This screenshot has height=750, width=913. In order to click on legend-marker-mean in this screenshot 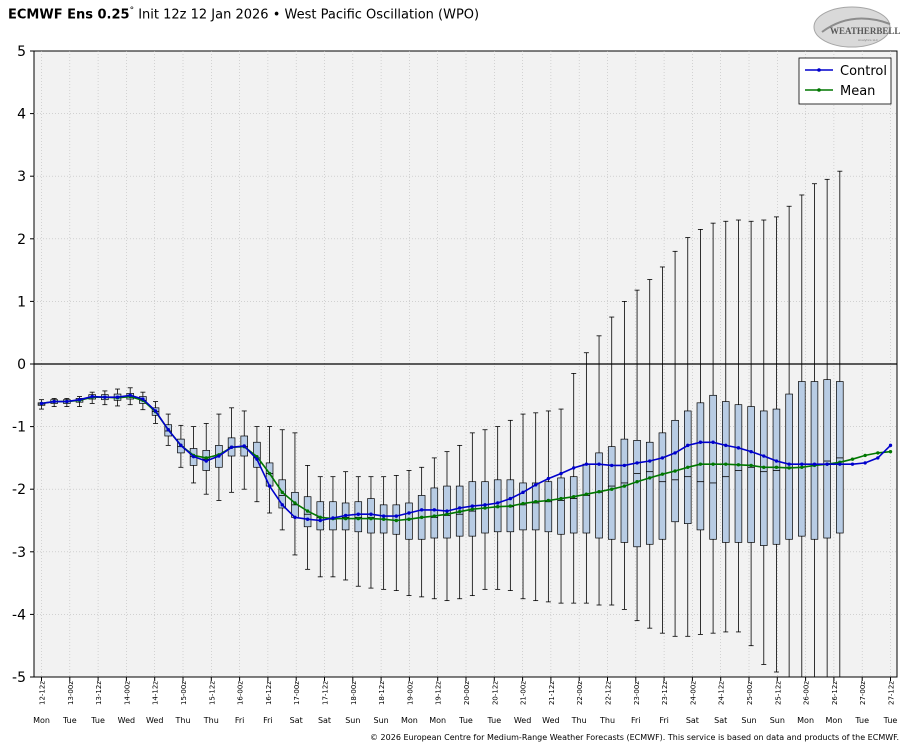, I will do `click(819, 90)`.